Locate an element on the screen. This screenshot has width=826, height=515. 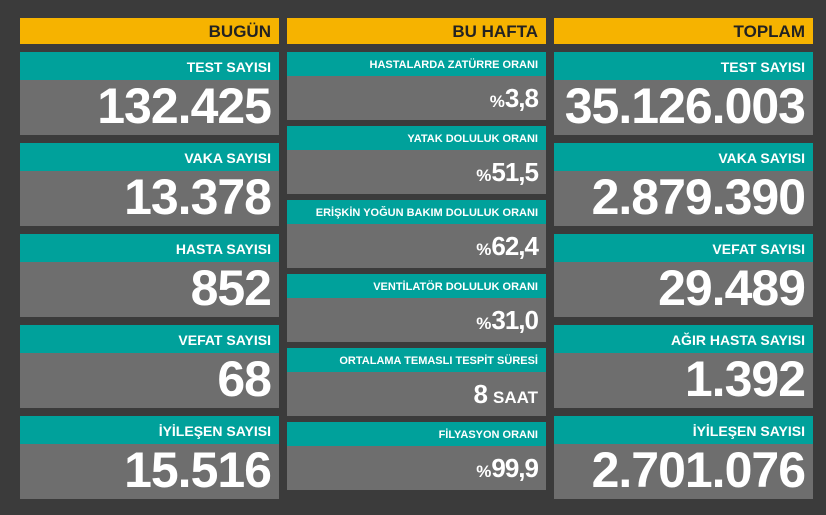
stat-card: YATAK DOLULUK ORANI %51,5 is located at coordinates (416, 160).